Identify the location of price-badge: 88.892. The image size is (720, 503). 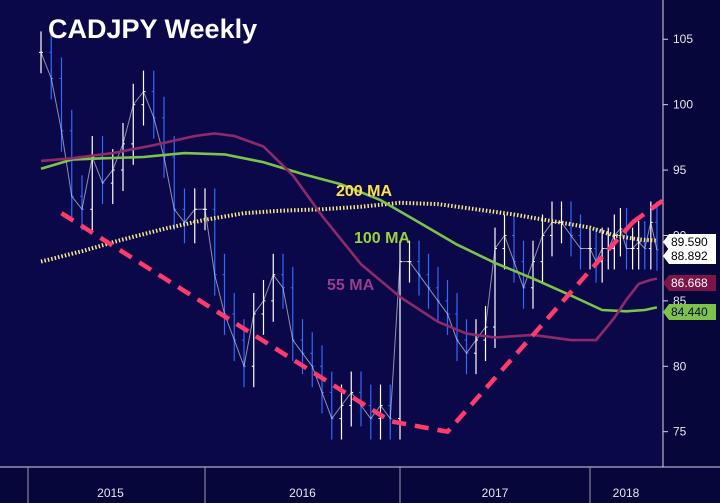
(689, 256).